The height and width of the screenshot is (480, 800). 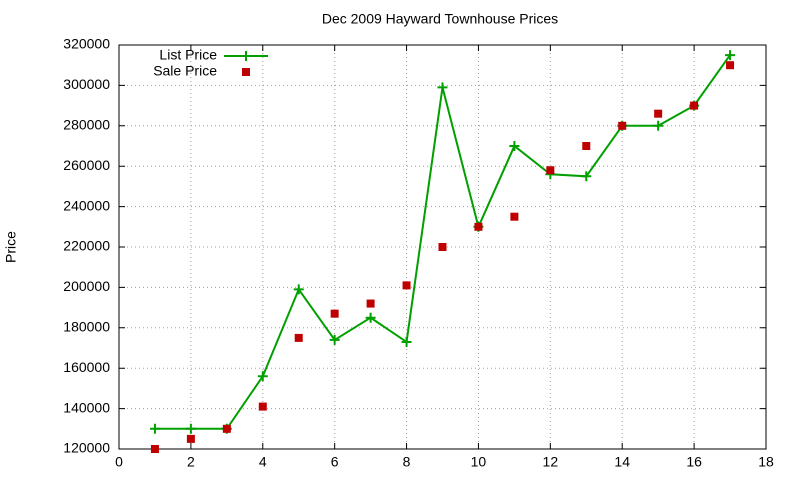 I want to click on x-tick-label: 14, so click(x=622, y=462).